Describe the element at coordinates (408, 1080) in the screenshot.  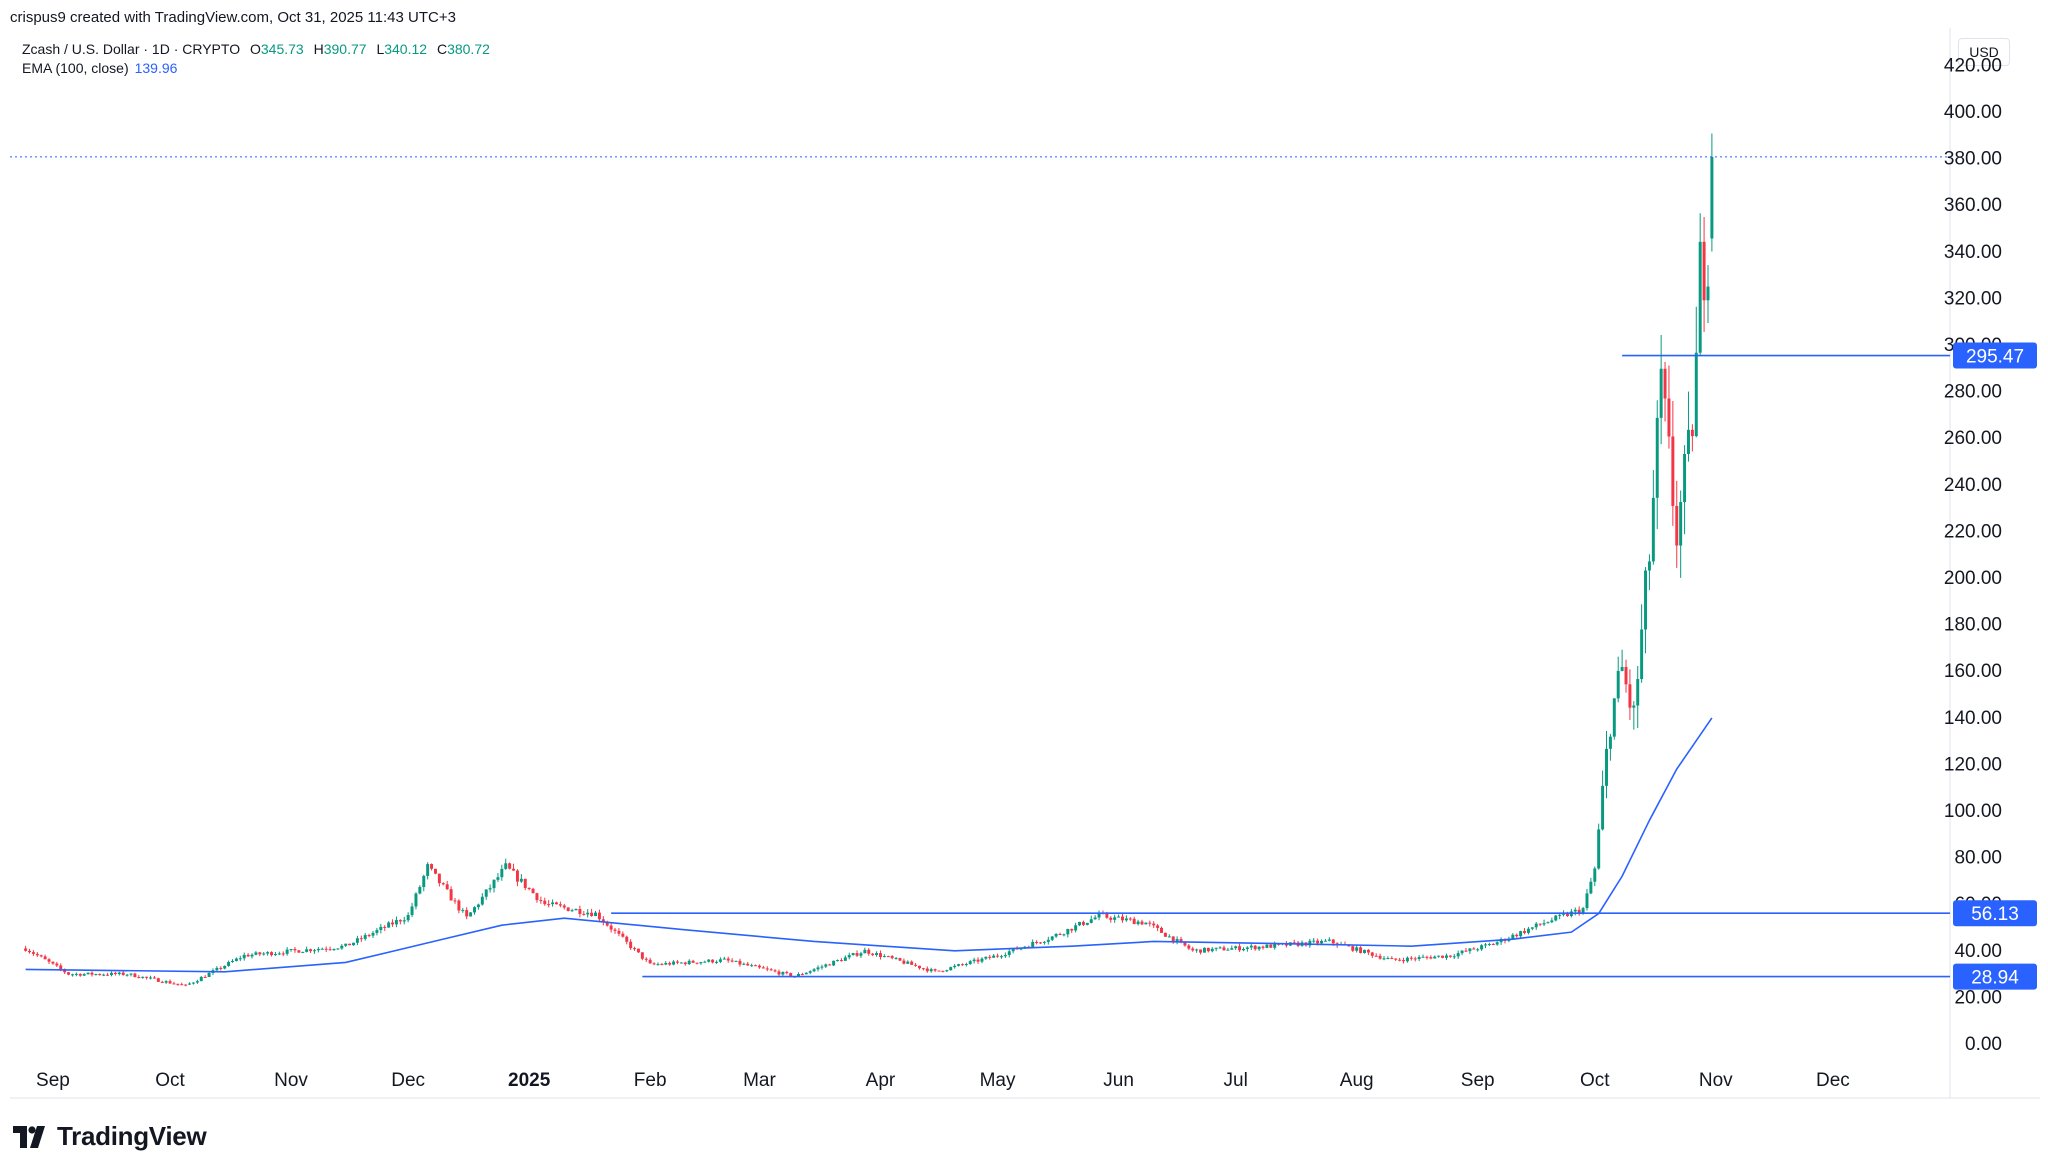
I see `x-tick-label: Dec` at that location.